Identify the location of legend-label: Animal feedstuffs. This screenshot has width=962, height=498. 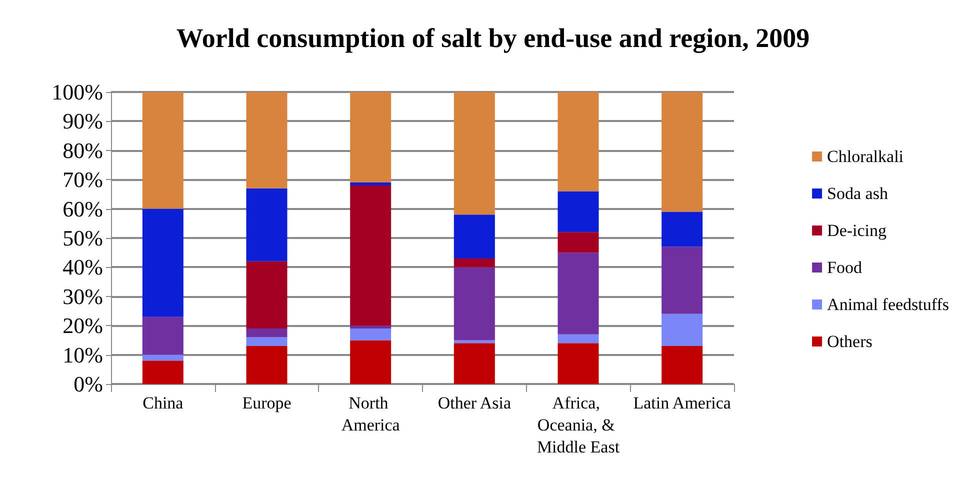
(888, 304).